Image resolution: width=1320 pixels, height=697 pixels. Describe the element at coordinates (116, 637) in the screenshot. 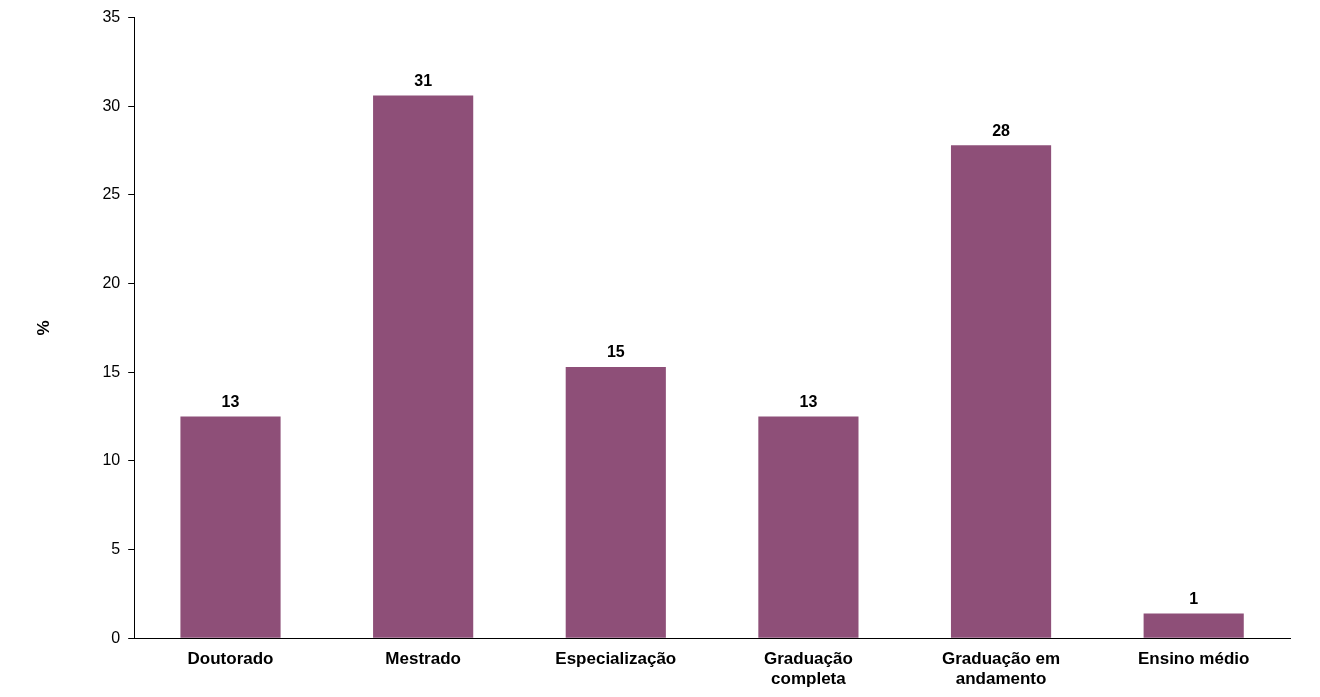

I see `y-tick-label: 0` at that location.